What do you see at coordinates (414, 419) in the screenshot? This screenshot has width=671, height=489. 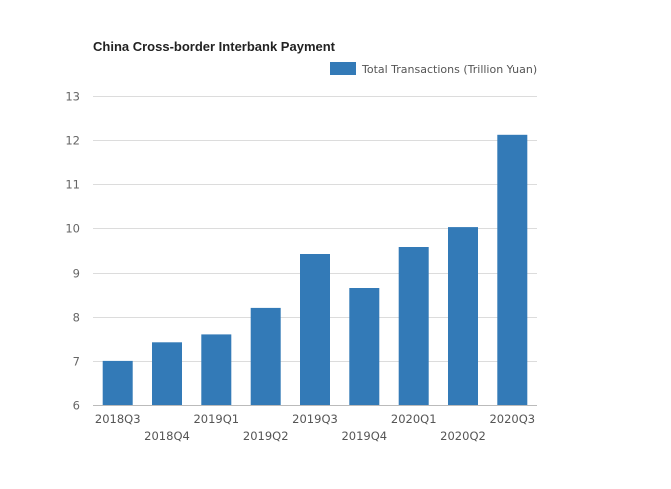 I see `x-tick-label: 2020Q1` at bounding box center [414, 419].